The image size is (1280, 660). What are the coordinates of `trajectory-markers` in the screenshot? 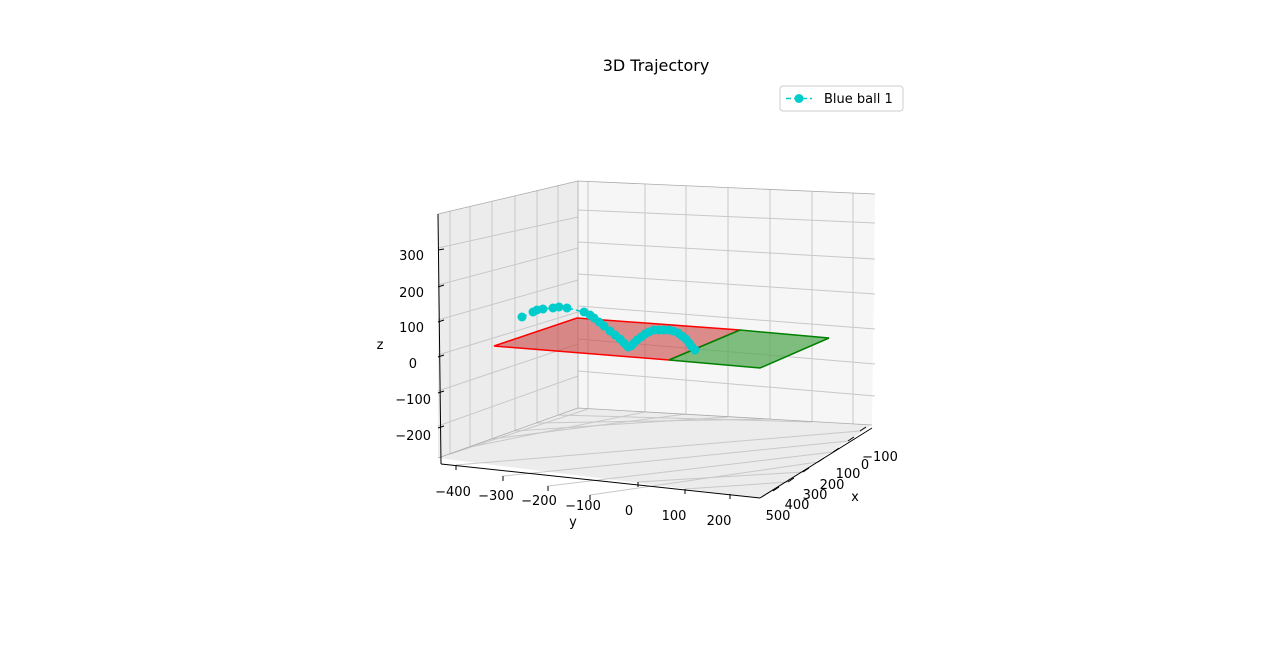 It's located at (608, 328).